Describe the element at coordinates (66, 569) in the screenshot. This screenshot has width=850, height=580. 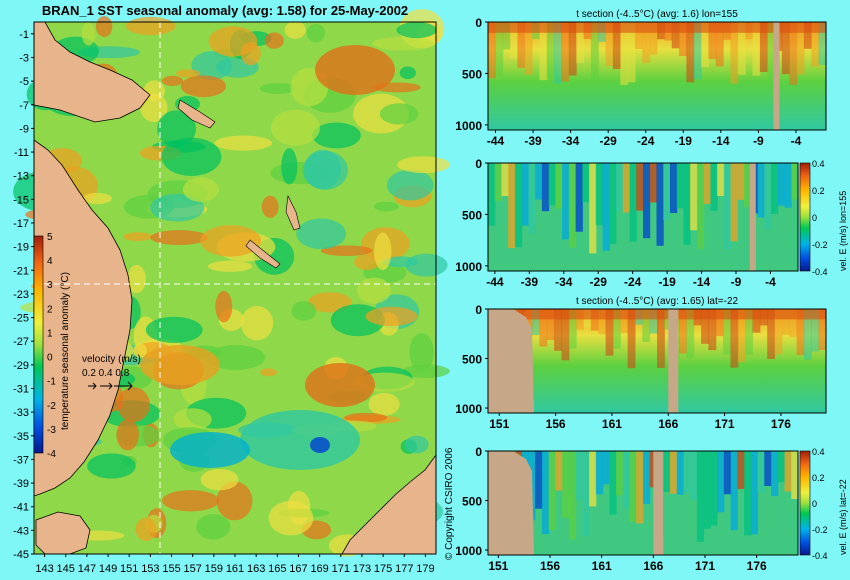
I see `map-x-tick-label: 145` at that location.